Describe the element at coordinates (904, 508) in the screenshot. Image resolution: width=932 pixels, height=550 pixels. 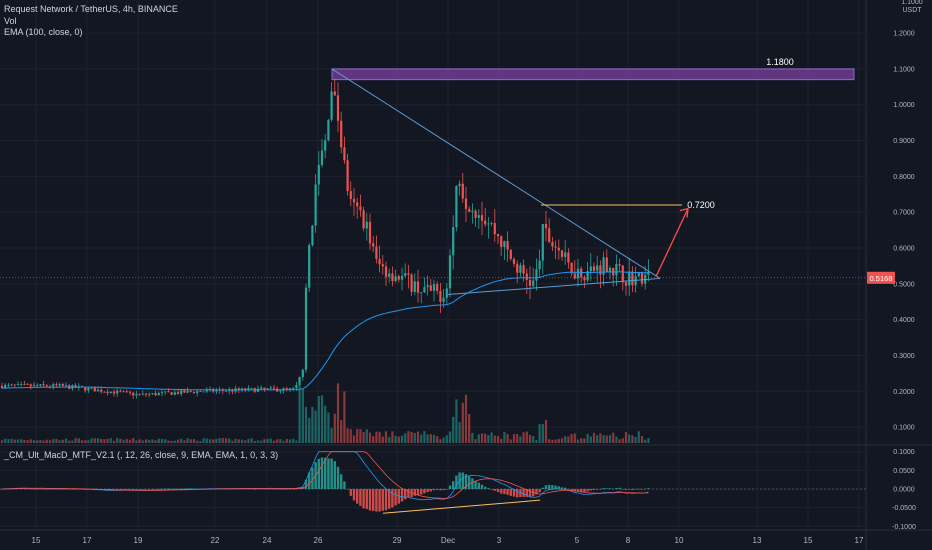
I see `macd-tick-label: -0.0500` at that location.